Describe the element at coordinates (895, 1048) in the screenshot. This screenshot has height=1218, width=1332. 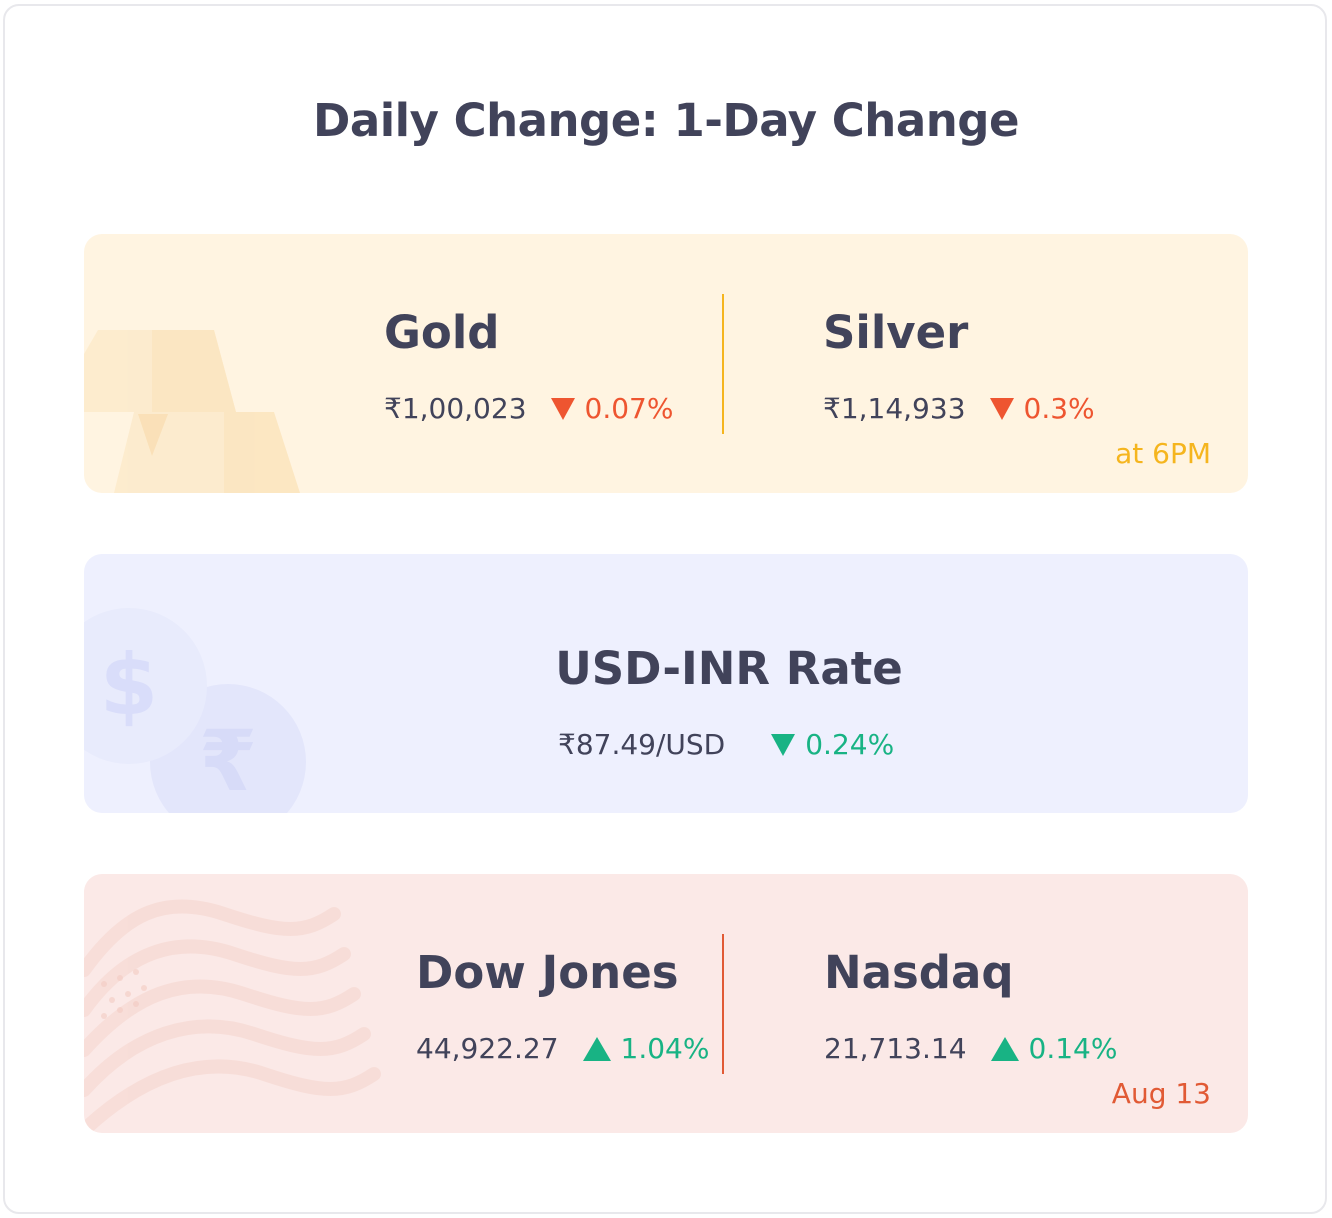
I see `nasdaq-price: 21,713.14` at that location.